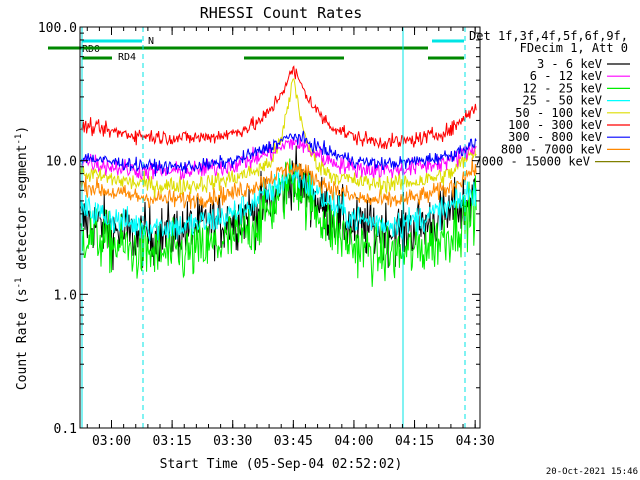 This screenshot has width=640, height=480. What do you see at coordinates (562, 88) in the screenshot?
I see `legend-label: 12 - 25 keV` at bounding box center [562, 88].